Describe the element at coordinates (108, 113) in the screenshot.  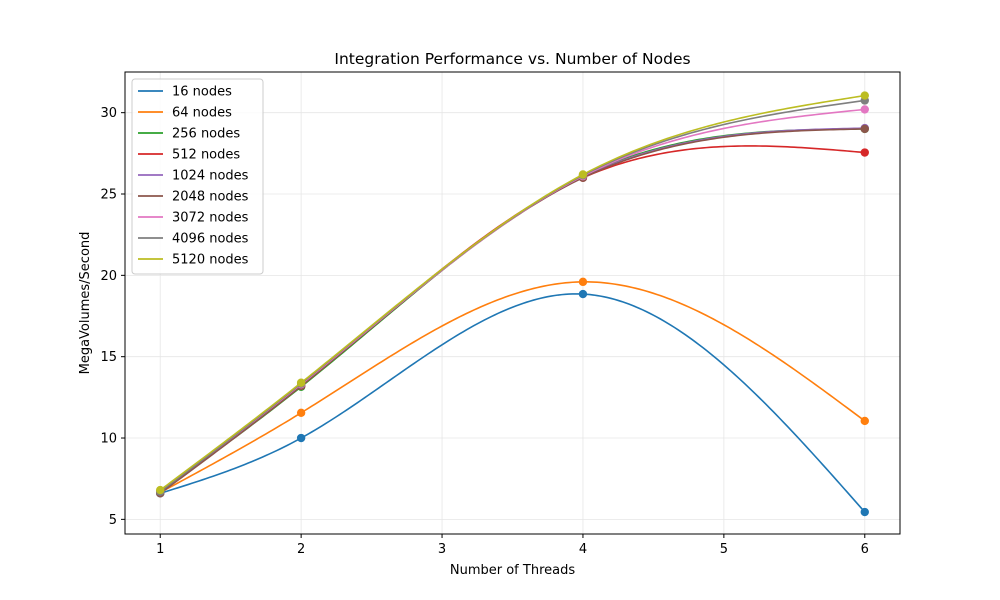
I see `y-tick-label: 30` at that location.